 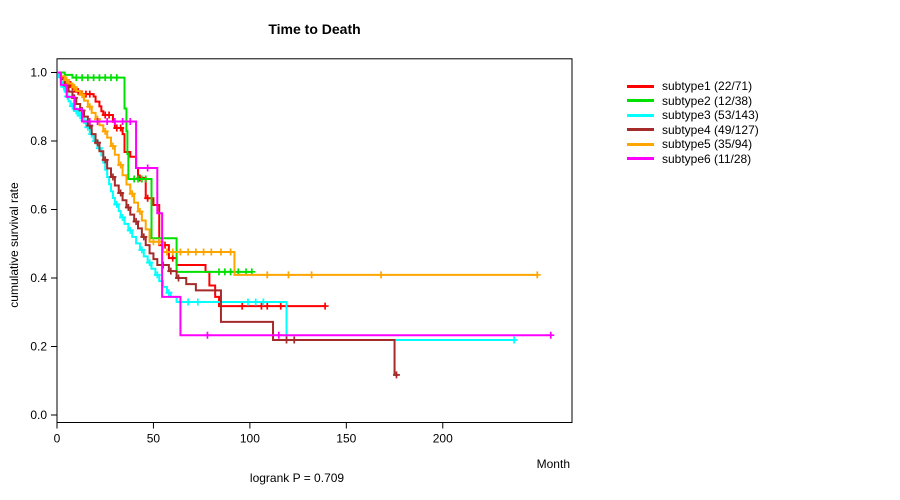 I want to click on series-subtype2-curve, so click(x=154, y=172).